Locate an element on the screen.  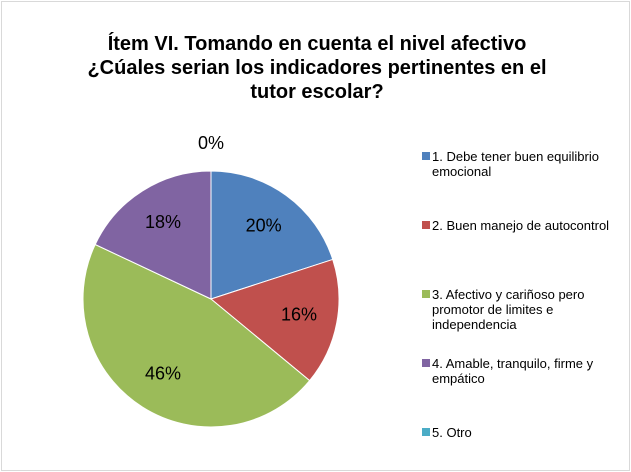
legend-item: 2. Buen manejo de autocontrol is located at coordinates (524, 225).